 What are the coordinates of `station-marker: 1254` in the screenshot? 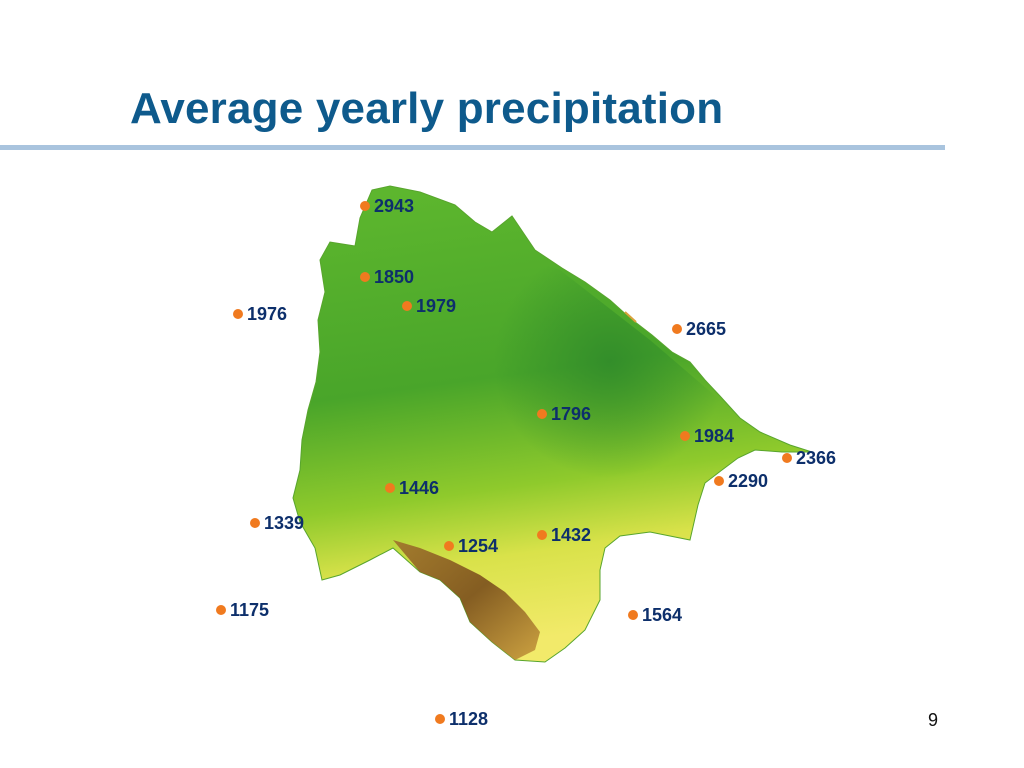 It's located at (471, 546).